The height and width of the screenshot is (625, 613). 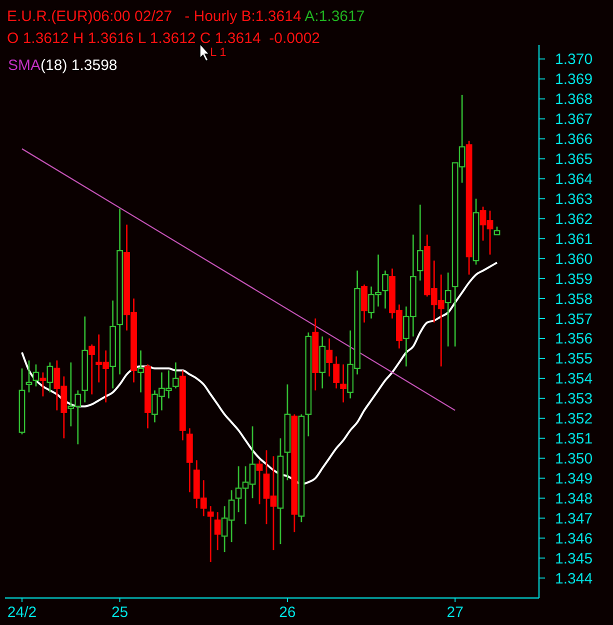 What do you see at coordinates (574, 99) in the screenshot?
I see `y-tick-label: 1.368` at bounding box center [574, 99].